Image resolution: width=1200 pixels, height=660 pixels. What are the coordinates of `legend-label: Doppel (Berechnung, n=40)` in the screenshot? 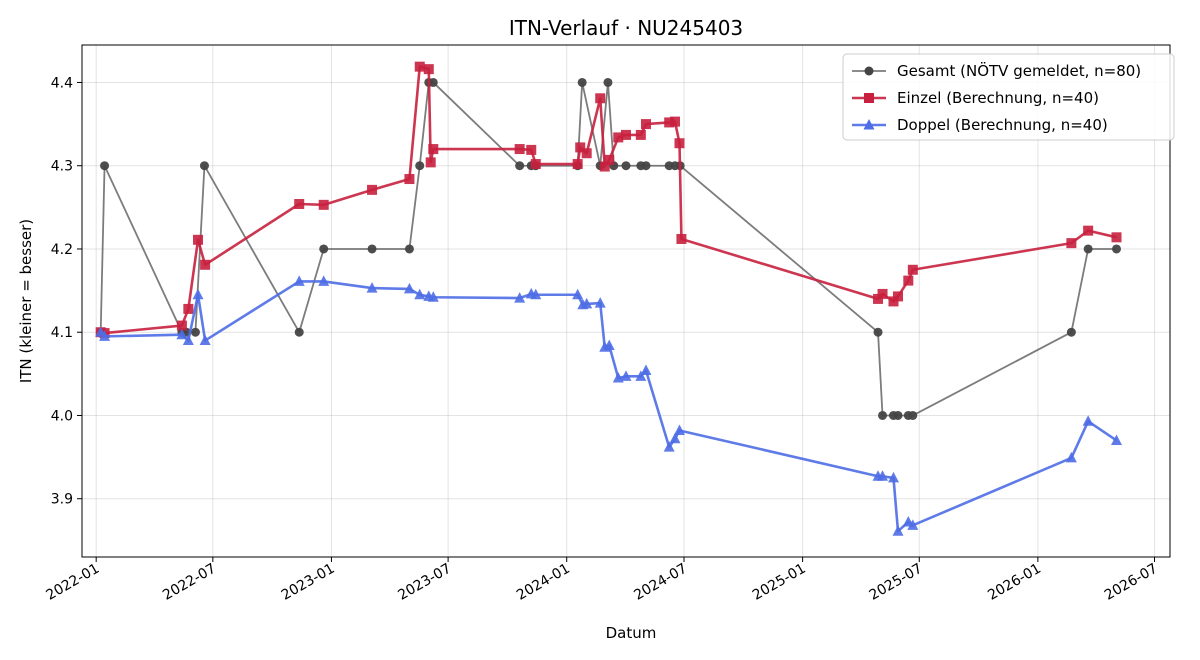 It's located at (1002, 125).